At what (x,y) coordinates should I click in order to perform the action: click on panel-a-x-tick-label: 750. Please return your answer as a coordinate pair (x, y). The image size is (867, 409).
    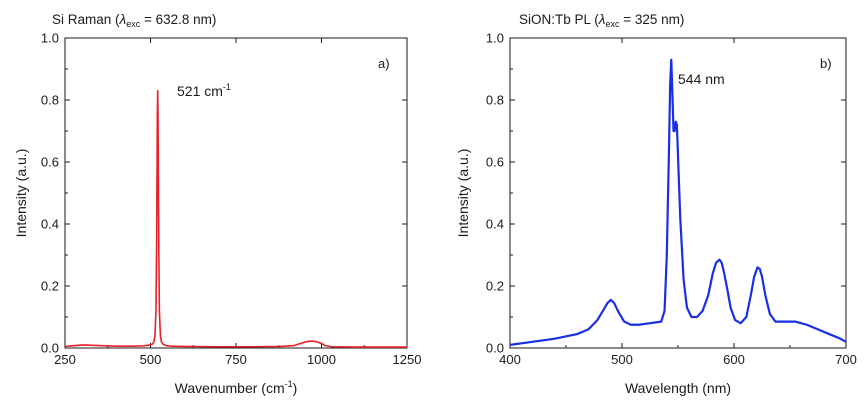
    Looking at the image, I should click on (236, 359).